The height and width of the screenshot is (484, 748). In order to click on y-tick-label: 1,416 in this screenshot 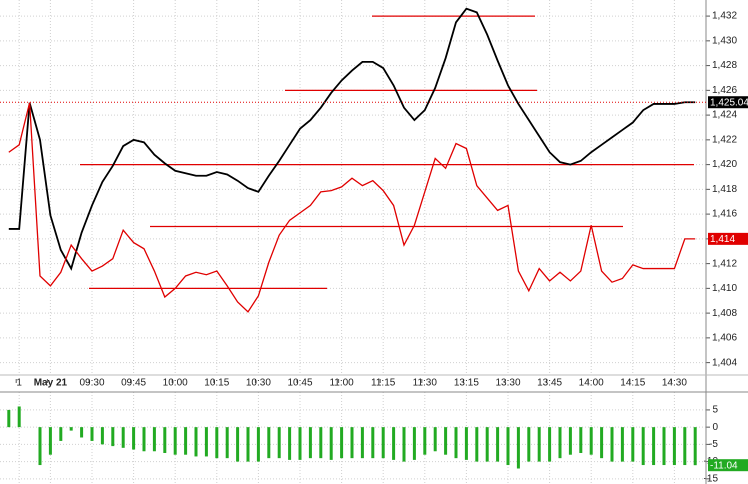, I will do `click(724, 214)`.